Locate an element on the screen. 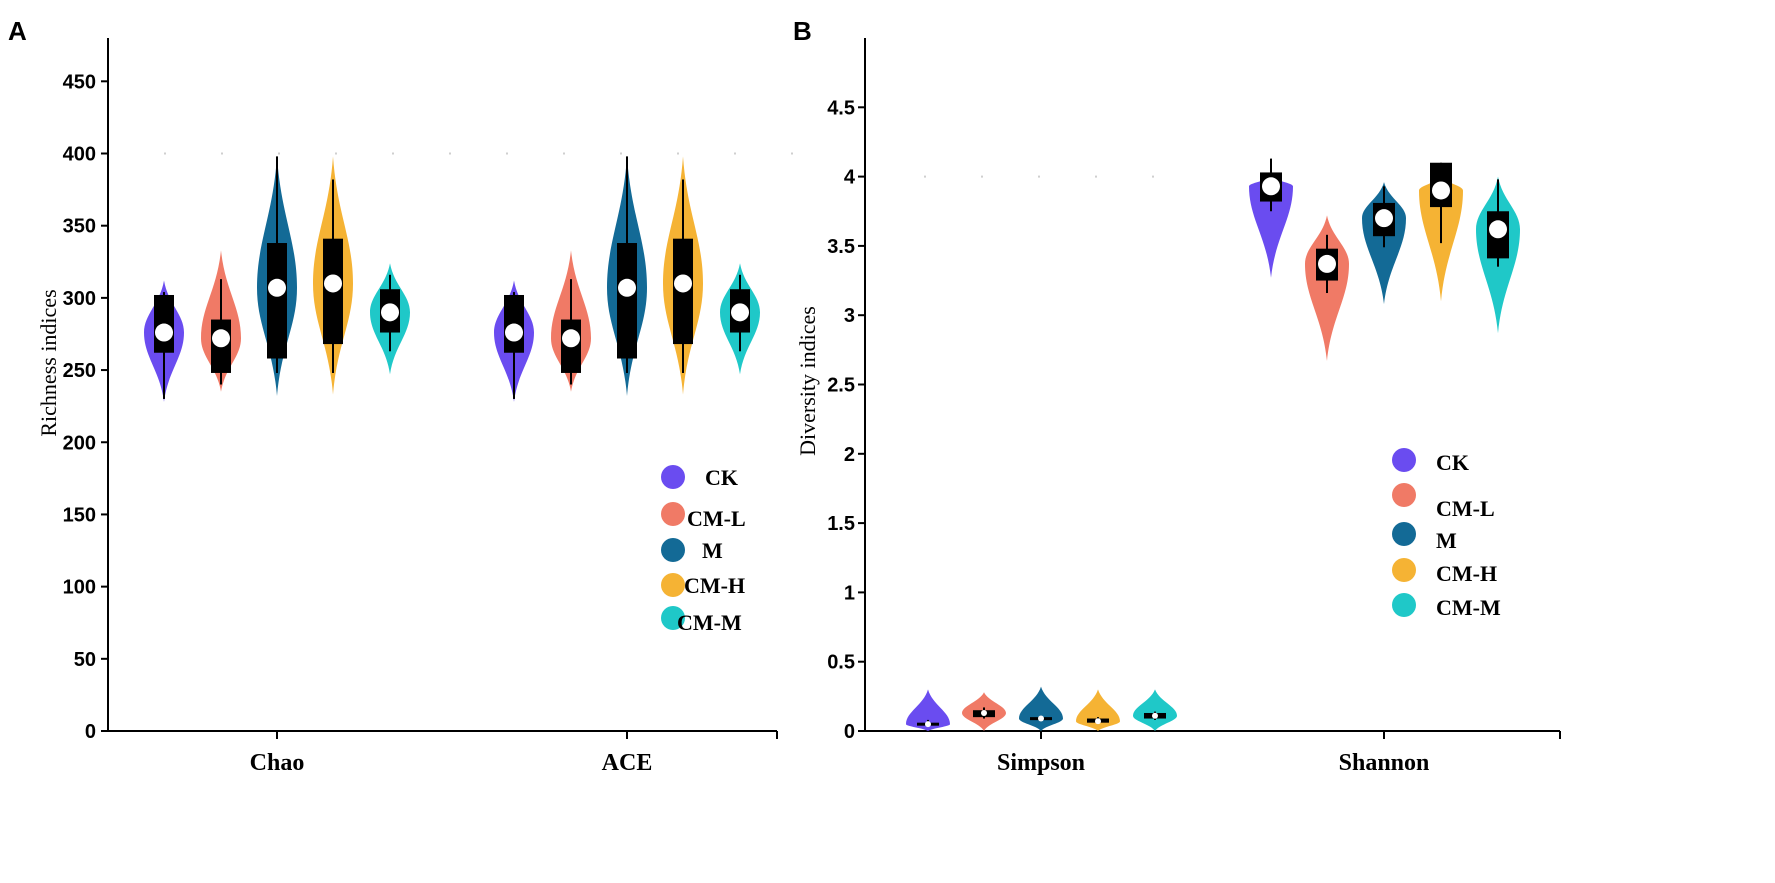 The width and height of the screenshot is (1775, 883). legend-b-cm-h-label: CM-H is located at coordinates (1466, 573).